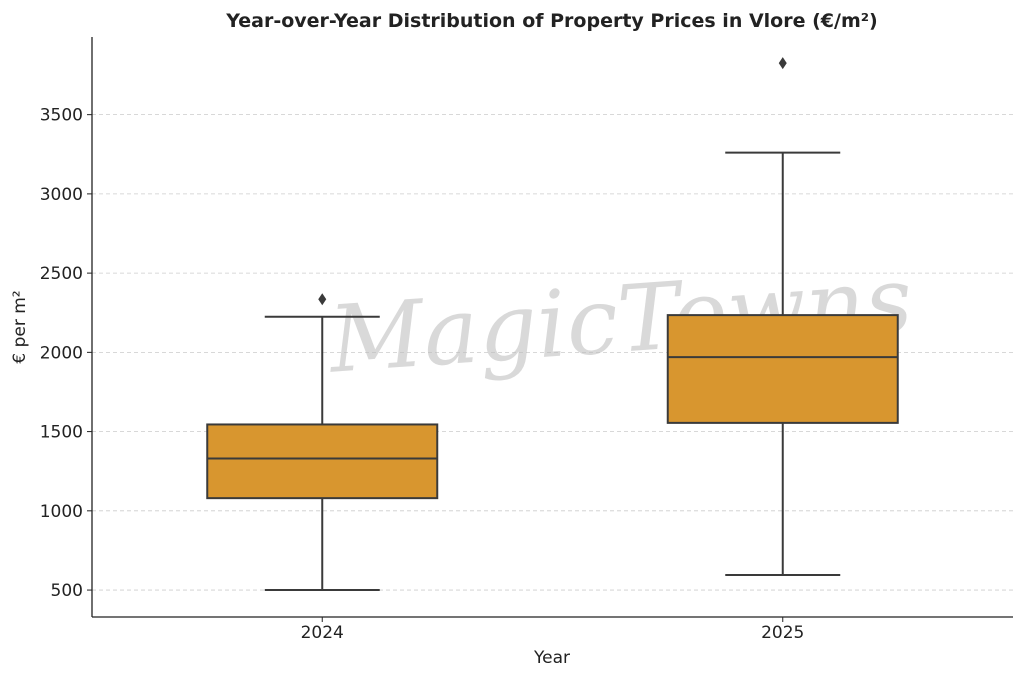  What do you see at coordinates (61, 116) in the screenshot?
I see `y-tick-label: 3500` at bounding box center [61, 116].